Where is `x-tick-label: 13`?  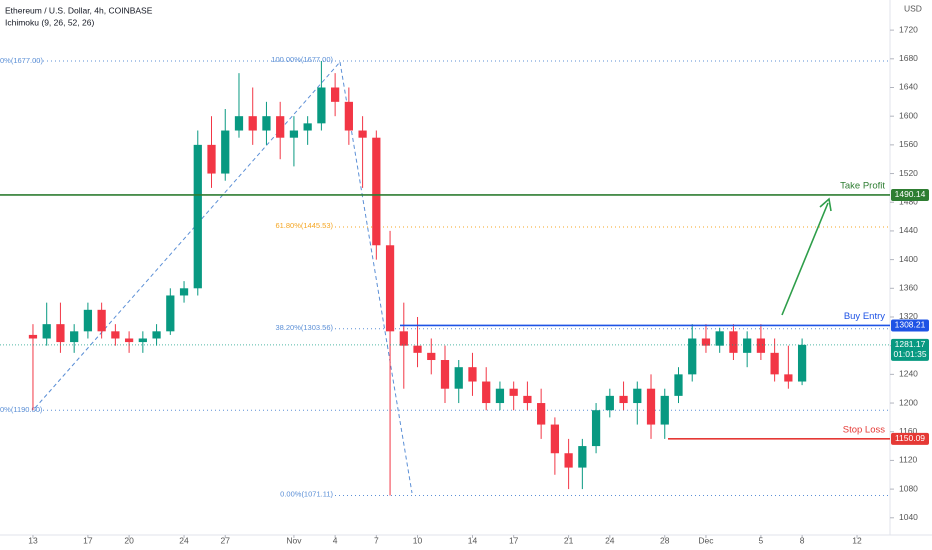
x-tick-label: 13 is located at coordinates (33, 540).